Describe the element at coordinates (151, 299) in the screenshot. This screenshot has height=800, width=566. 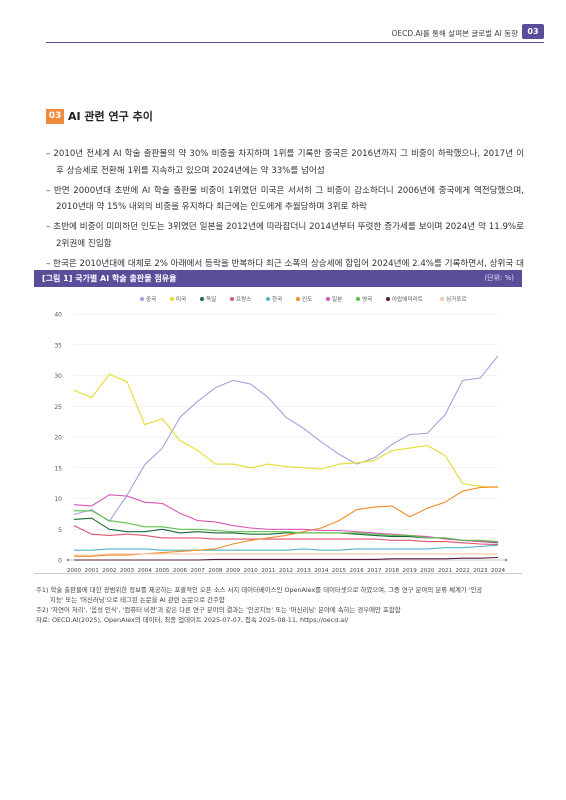
I see `legend-label: 중국` at that location.